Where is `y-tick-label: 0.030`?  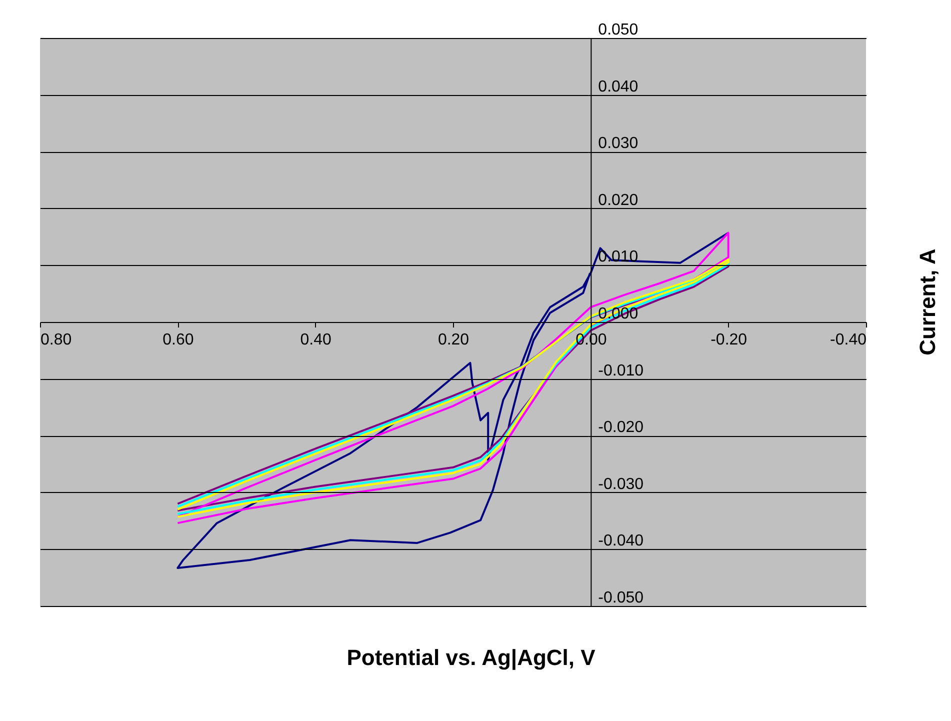
y-tick-label: 0.030 is located at coordinates (618, 143).